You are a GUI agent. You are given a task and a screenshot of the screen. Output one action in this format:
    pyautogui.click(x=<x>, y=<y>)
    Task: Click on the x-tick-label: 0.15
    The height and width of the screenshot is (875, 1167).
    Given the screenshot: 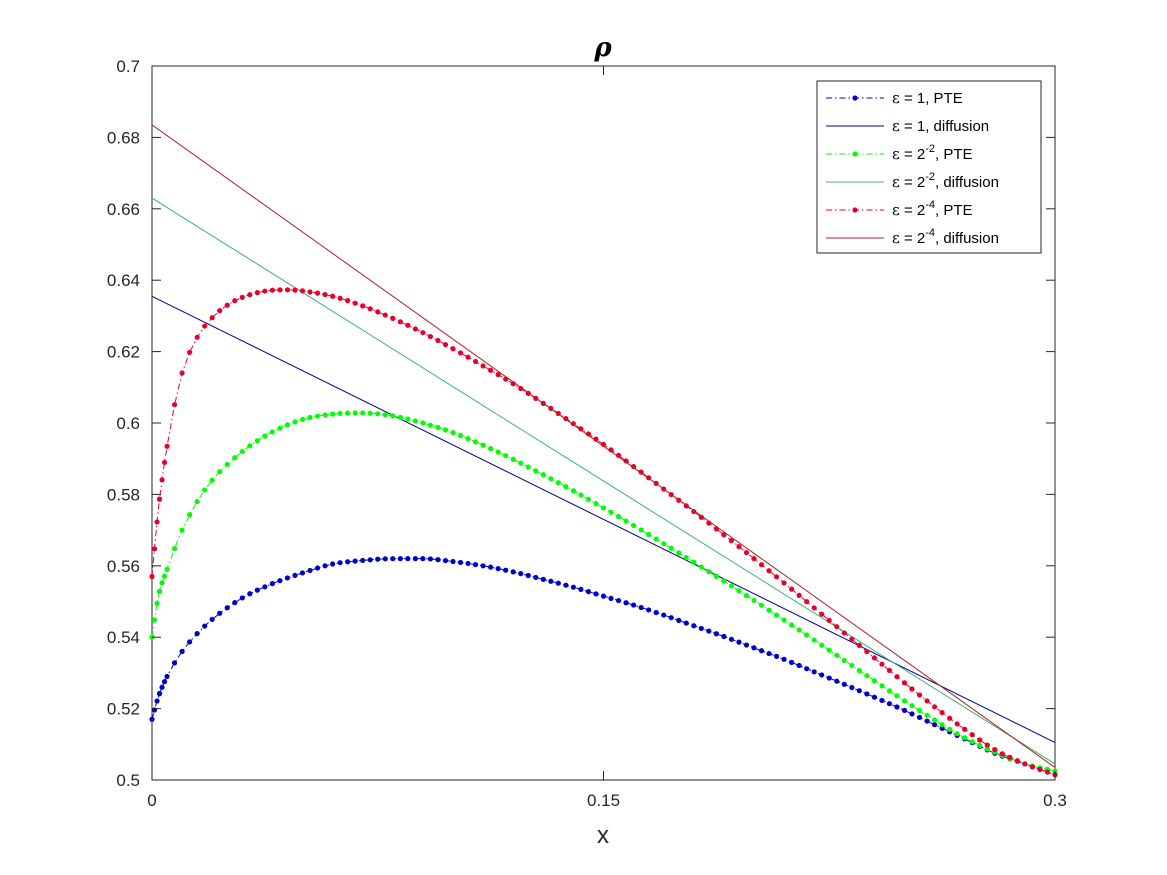 What is the action you would take?
    pyautogui.click(x=603, y=800)
    